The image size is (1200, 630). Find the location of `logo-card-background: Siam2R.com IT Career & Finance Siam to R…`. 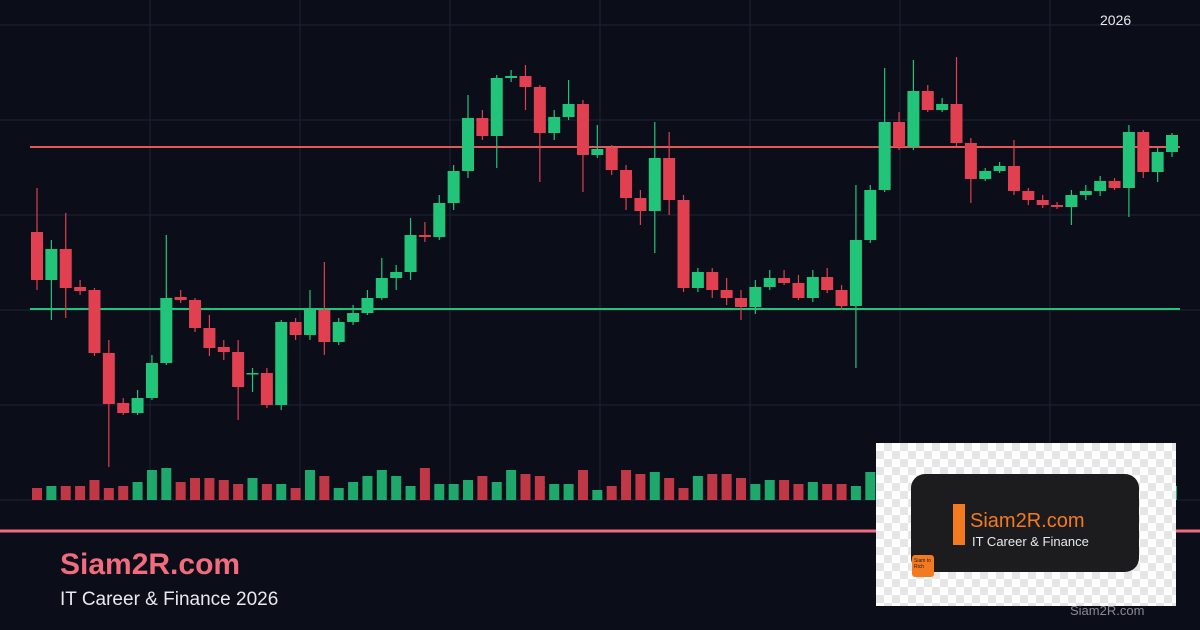

logo-card-background: Siam2R.com IT Career & Finance Siam to R… is located at coordinates (1026, 524).